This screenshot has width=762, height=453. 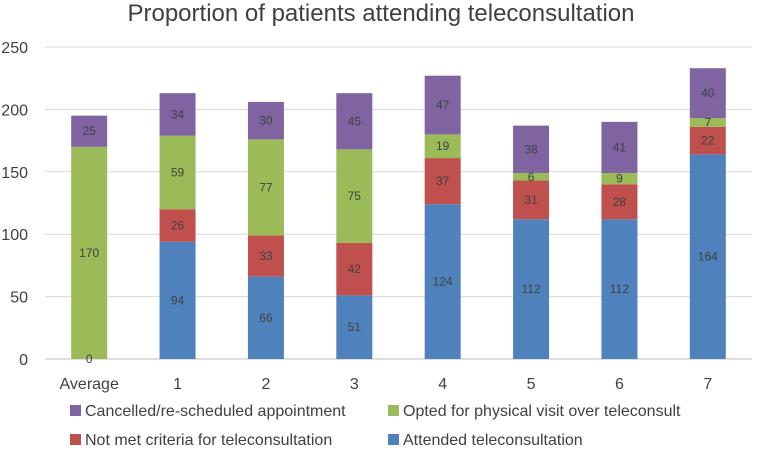 I want to click on data-label: 31, so click(x=531, y=200).